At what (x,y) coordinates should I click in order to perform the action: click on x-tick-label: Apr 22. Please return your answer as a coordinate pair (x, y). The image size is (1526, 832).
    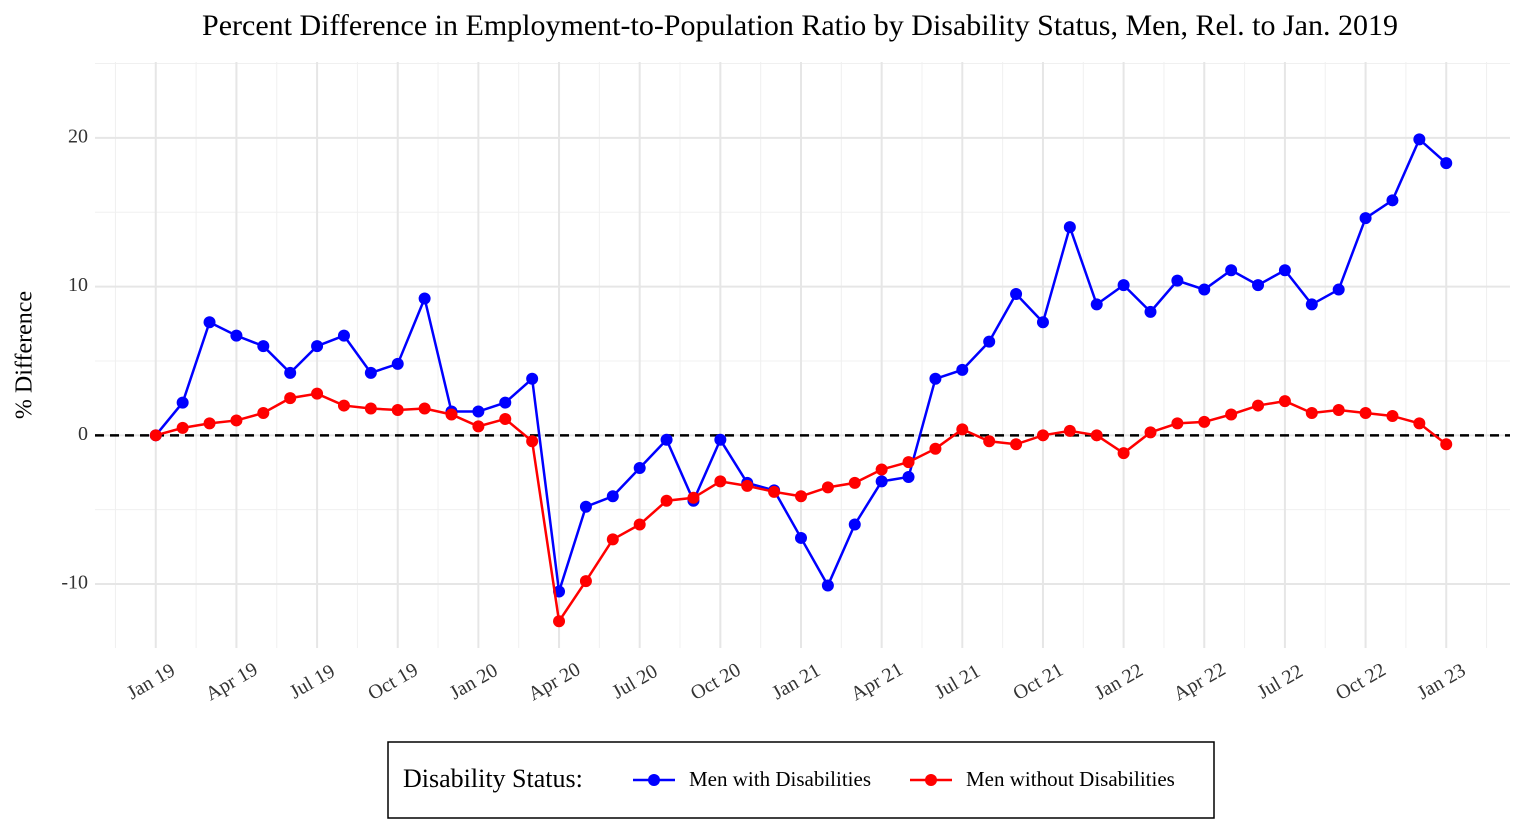
    Looking at the image, I should click on (1200, 681).